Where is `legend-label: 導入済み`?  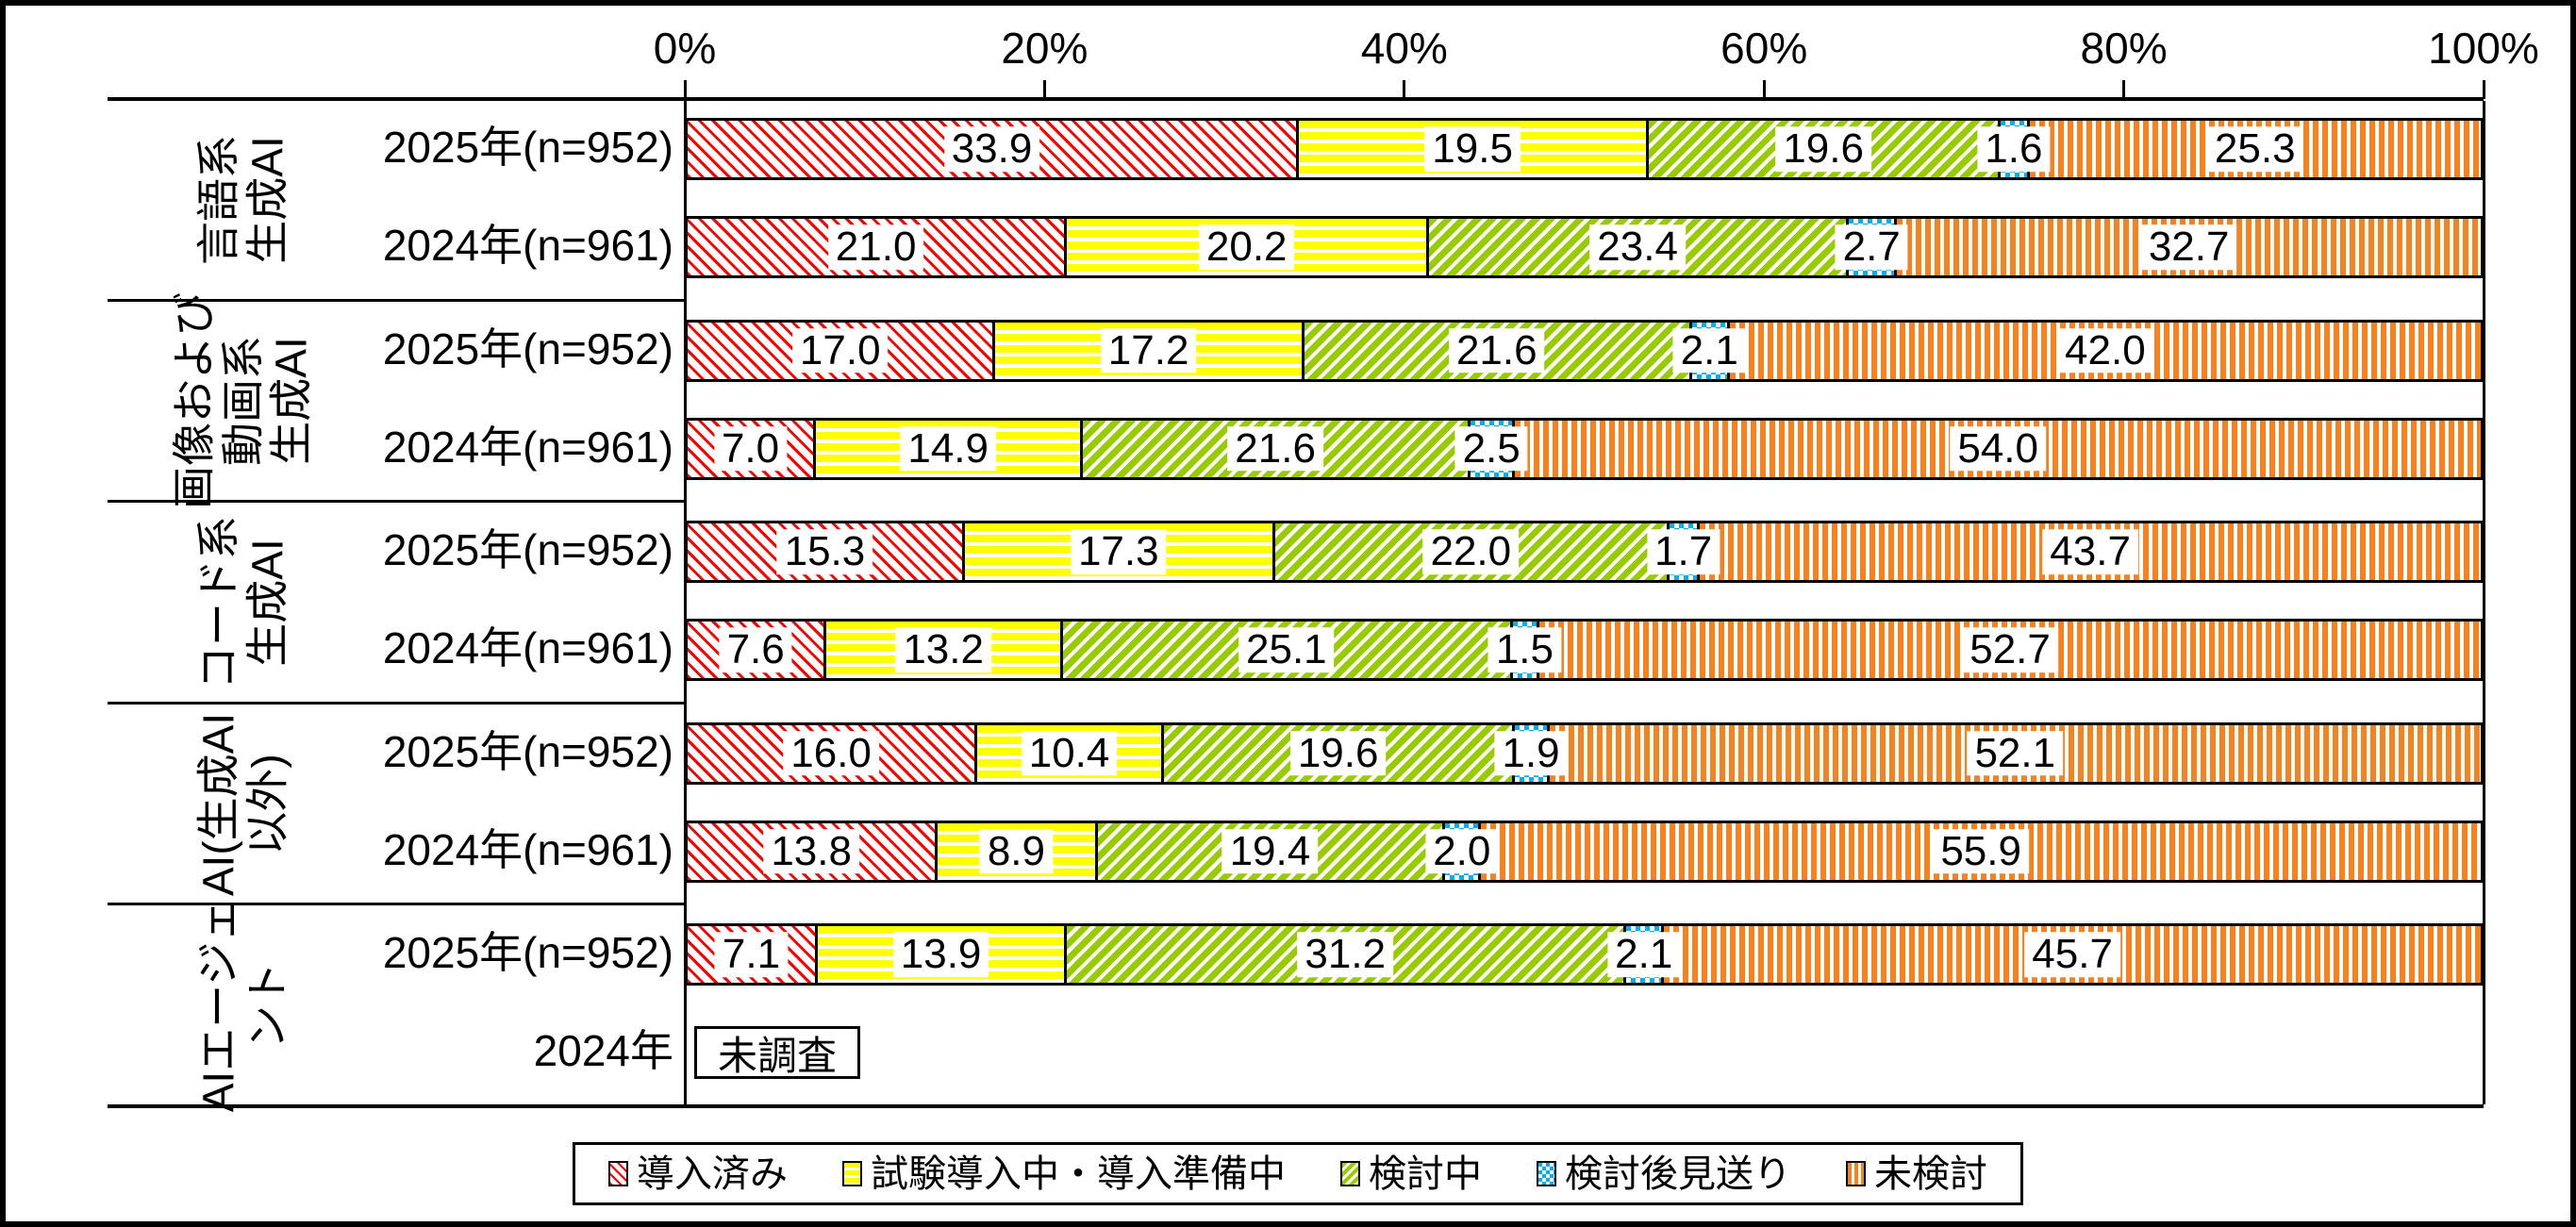 legend-label: 導入済み is located at coordinates (712, 1173).